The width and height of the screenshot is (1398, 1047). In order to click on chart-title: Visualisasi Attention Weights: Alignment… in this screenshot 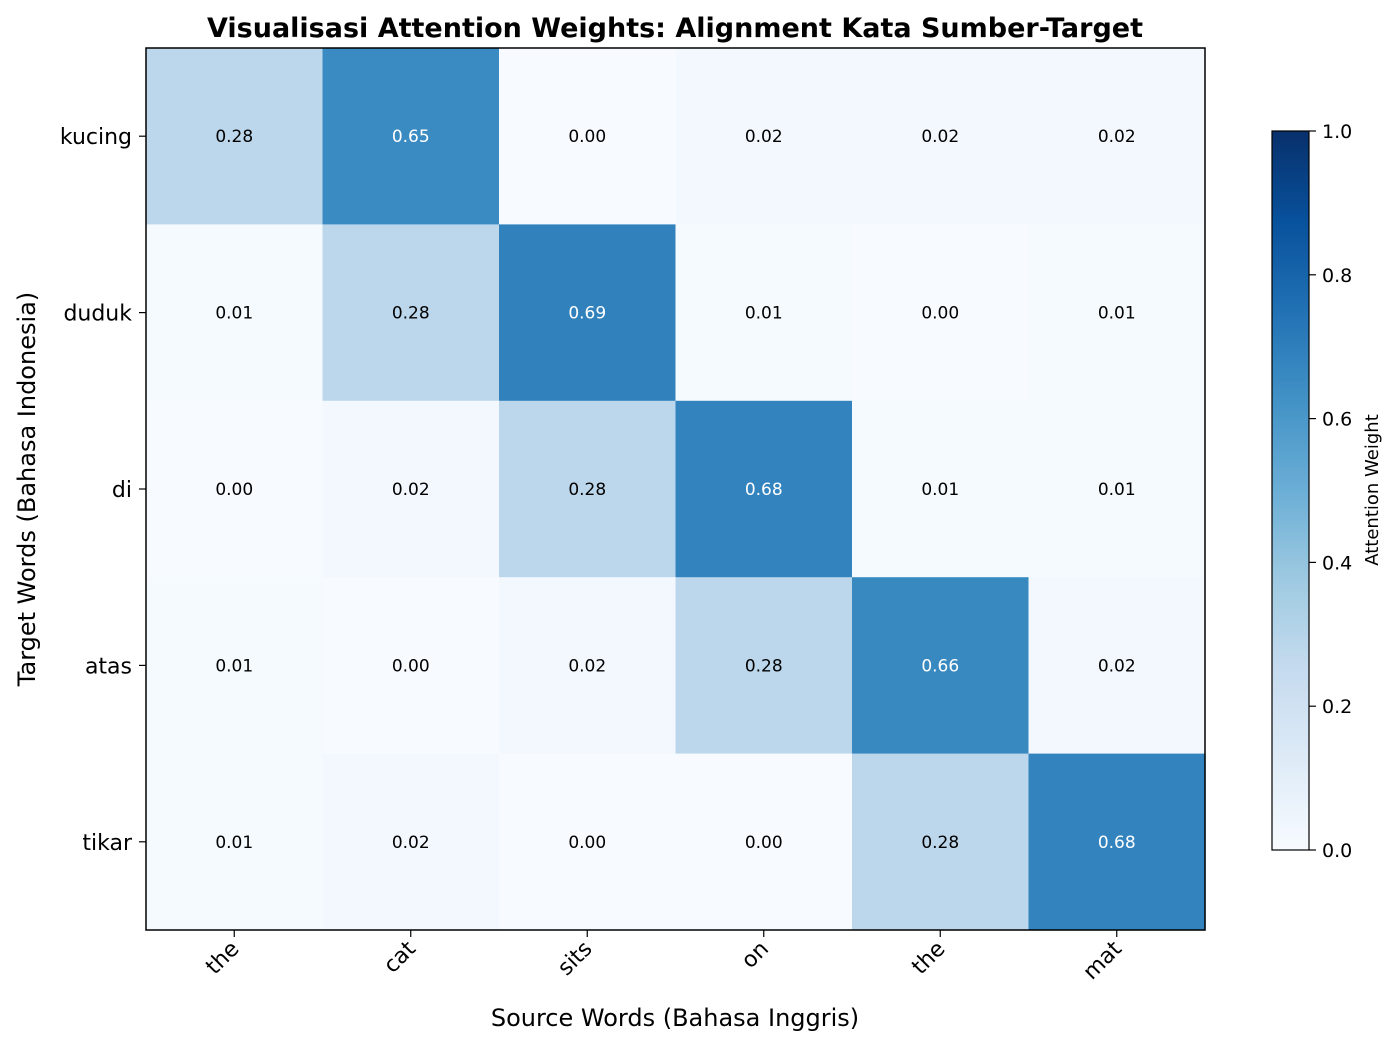, I will do `click(675, 28)`.